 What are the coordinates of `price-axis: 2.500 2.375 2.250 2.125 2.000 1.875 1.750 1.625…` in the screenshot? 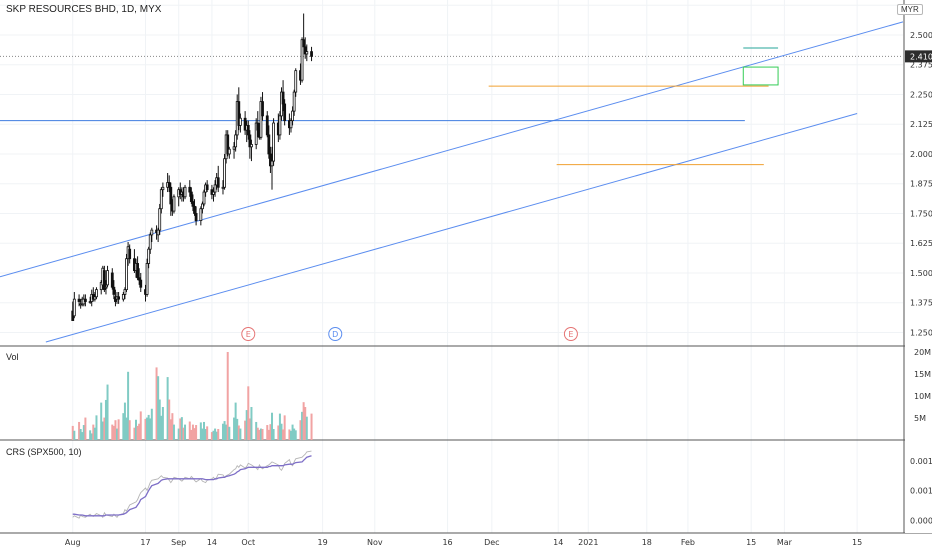 It's located at (918, 266).